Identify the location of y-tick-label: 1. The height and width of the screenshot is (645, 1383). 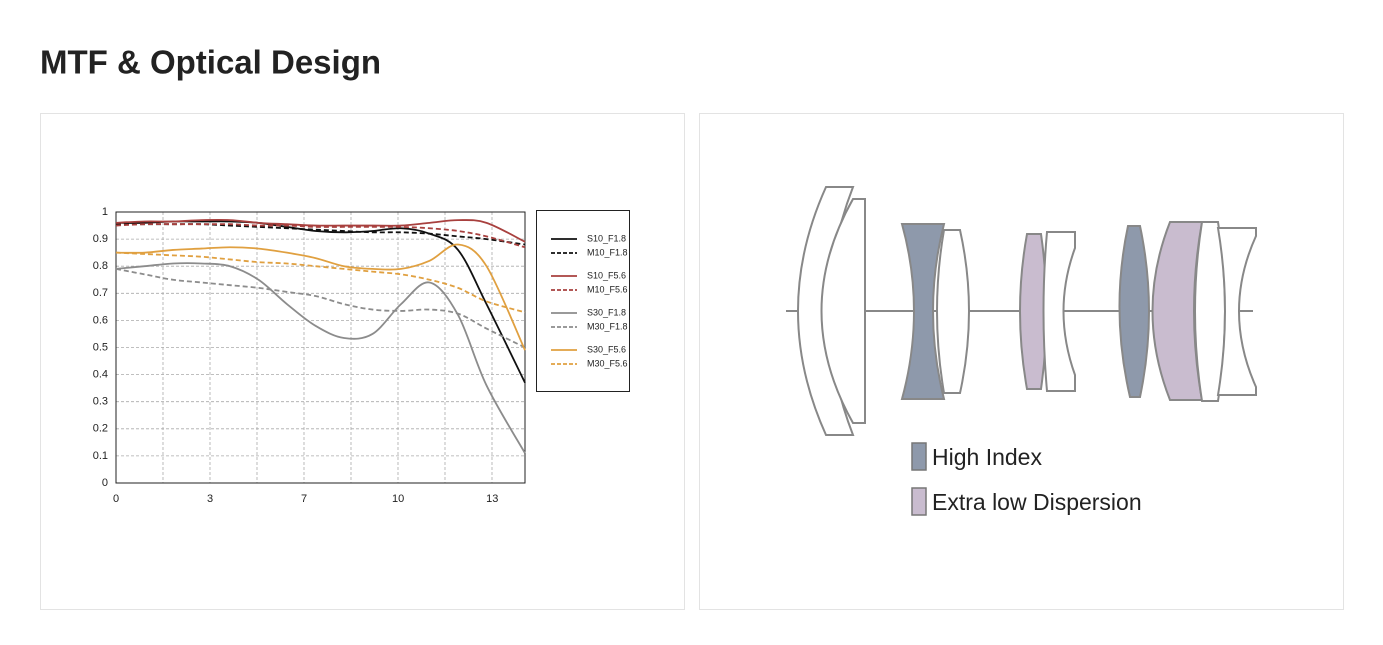
(105, 212).